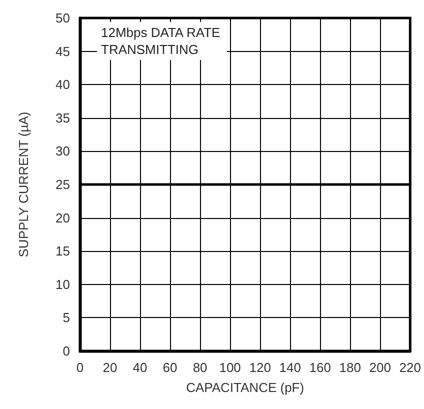  I want to click on y-tick-label: 40, so click(63, 84).